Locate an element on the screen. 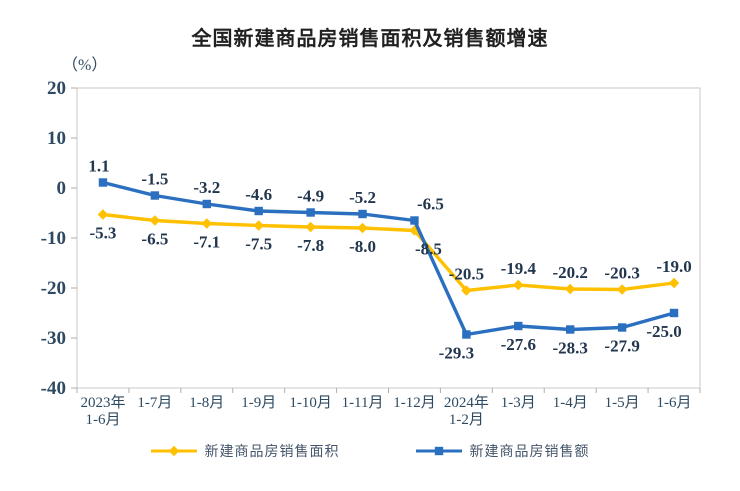 The image size is (740, 491). x-axis-label: 1-3月 is located at coordinates (518, 403).